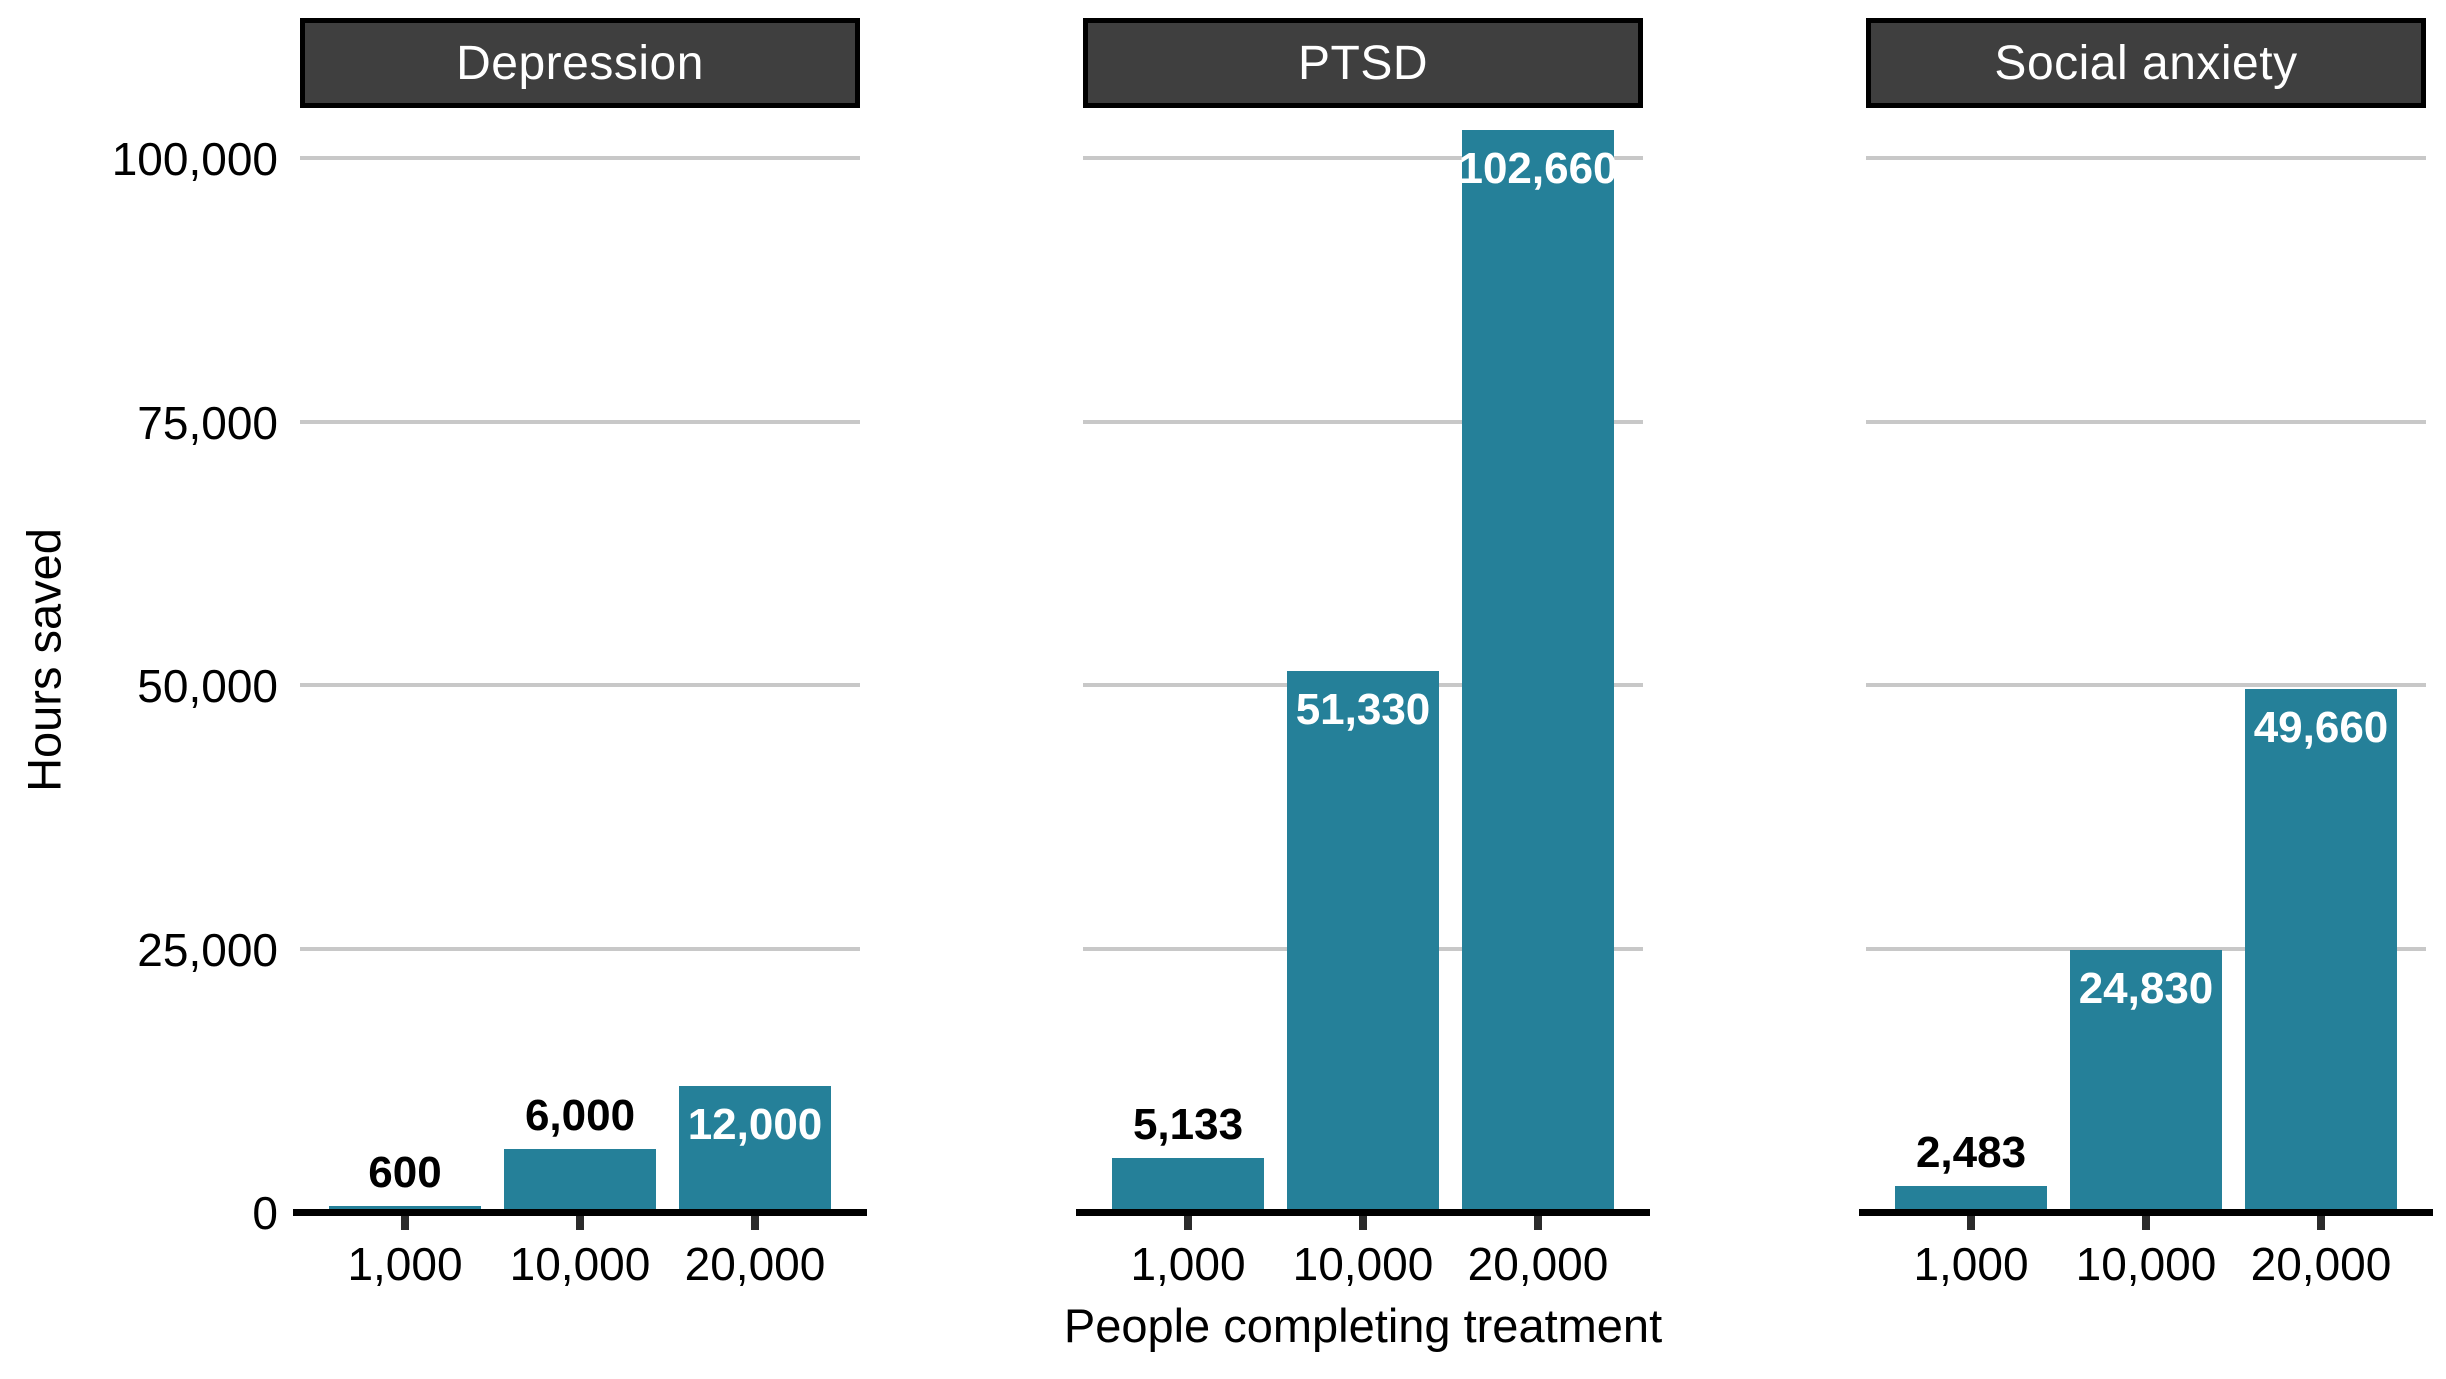 The image size is (2446, 1379). I want to click on facet-strip-label: Social anxiety, so click(2146, 63).